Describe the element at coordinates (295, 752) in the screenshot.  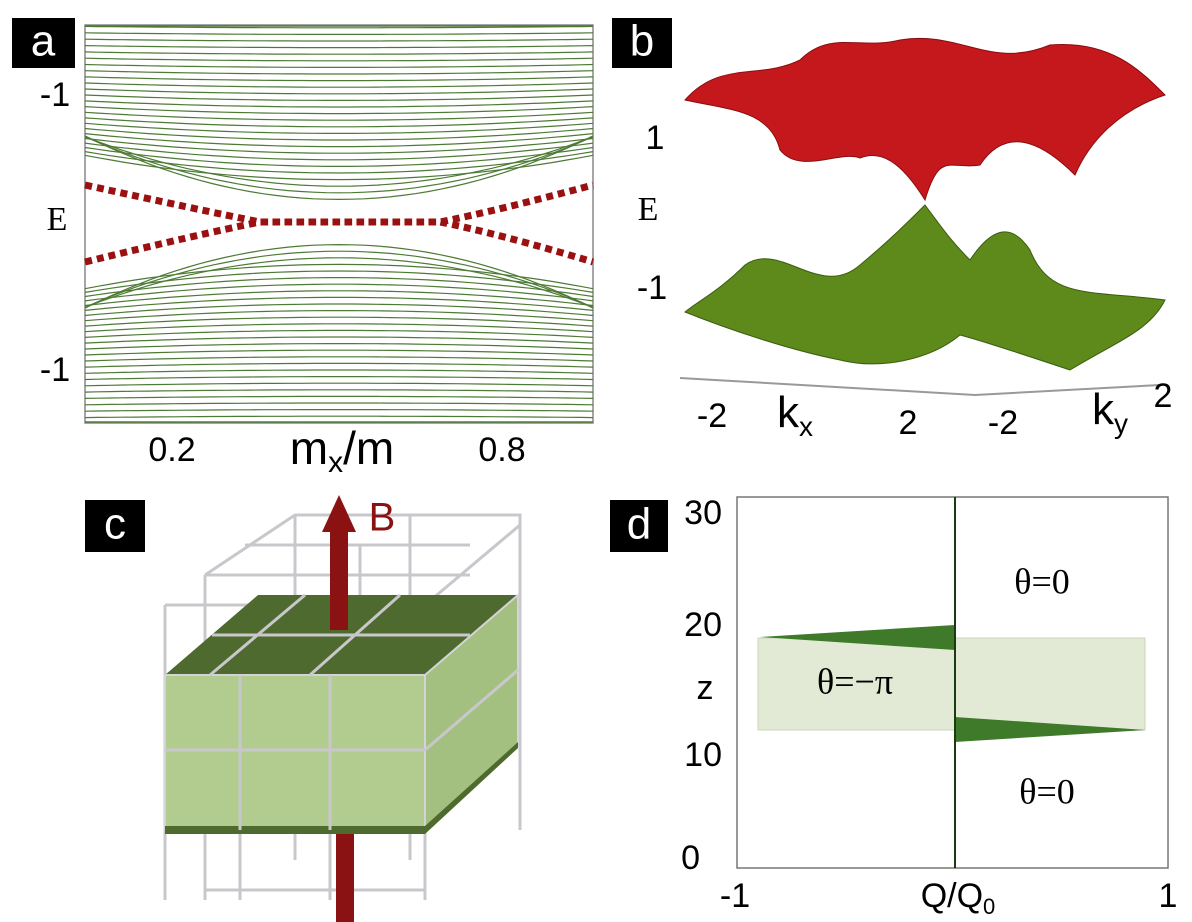
I see `slab-front` at that location.